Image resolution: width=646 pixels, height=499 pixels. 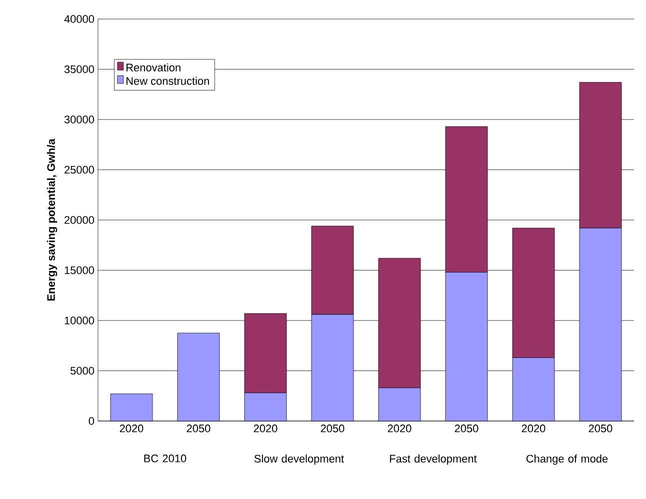 What do you see at coordinates (79, 120) in the screenshot?
I see `y-tick-label: 30000` at bounding box center [79, 120].